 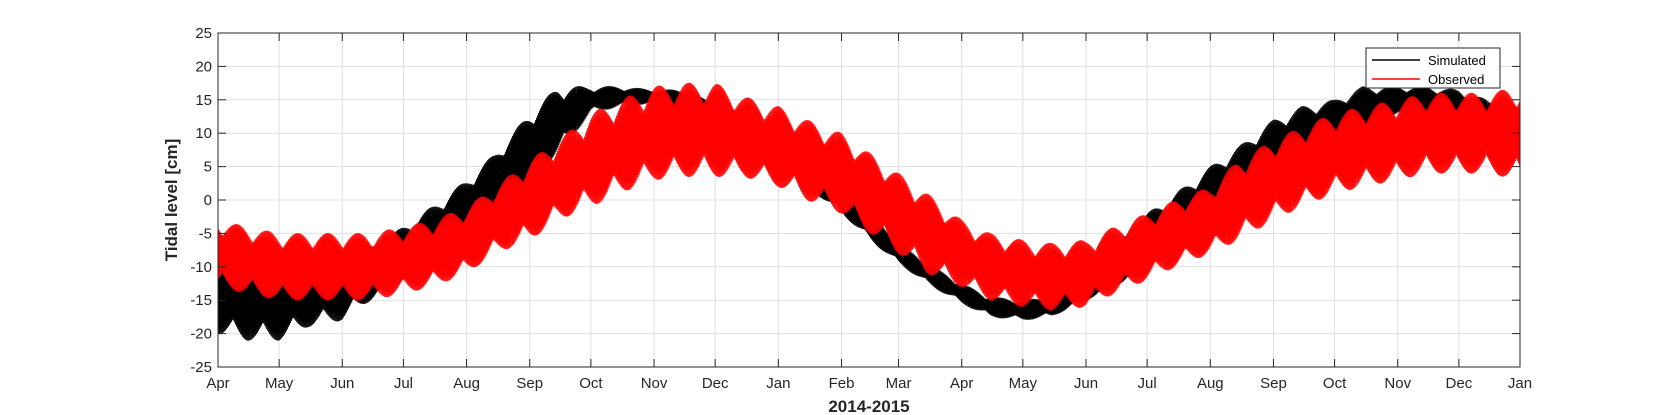 I want to click on y-tick-label: -10, so click(x=201, y=267).